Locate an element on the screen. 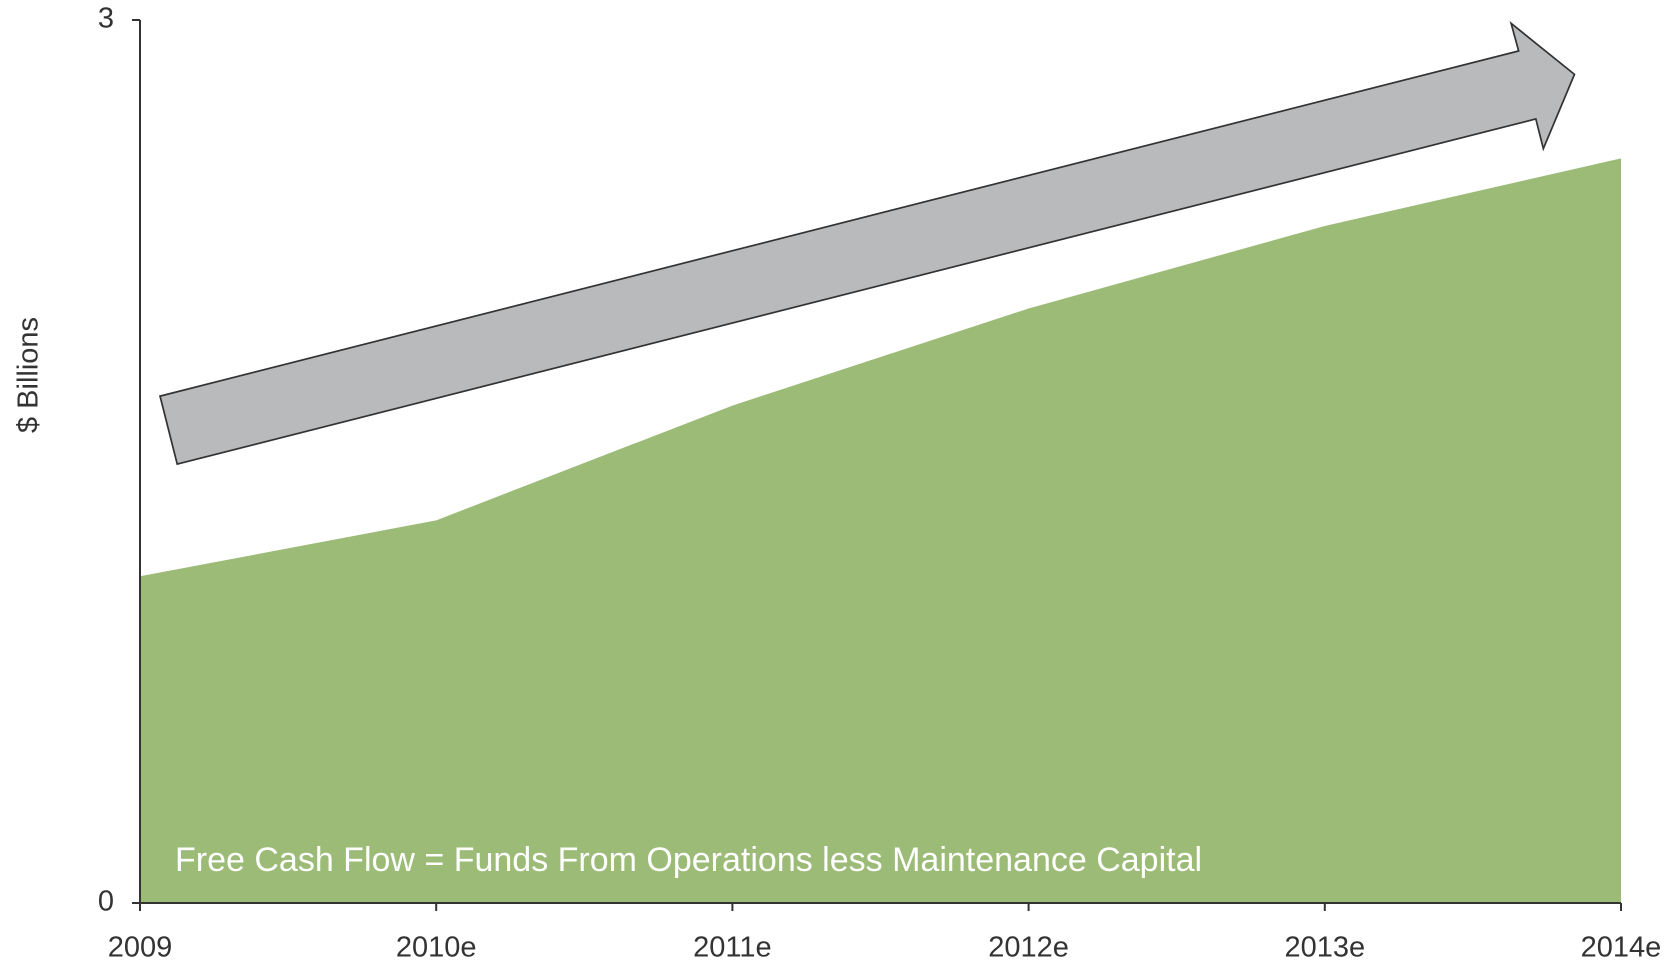 This screenshot has height=972, width=1675. y-tick-label: 3 is located at coordinates (106, 19).